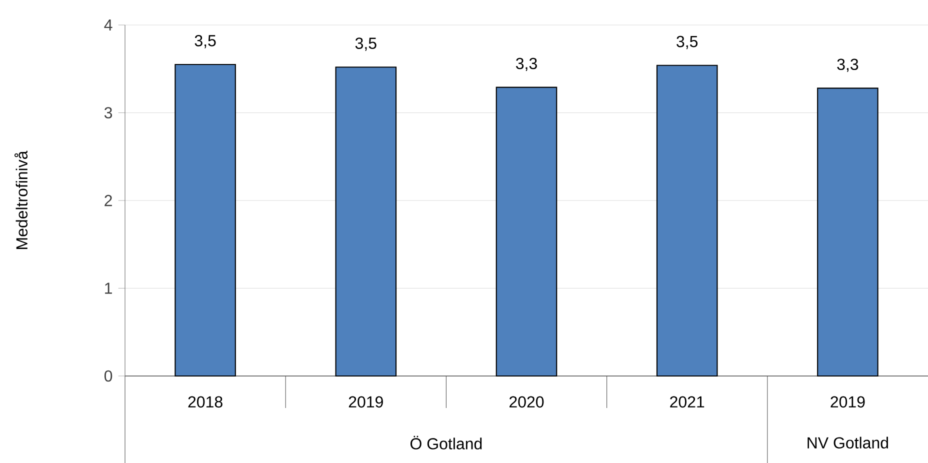  I want to click on y-tick-label: 4, so click(108, 25).